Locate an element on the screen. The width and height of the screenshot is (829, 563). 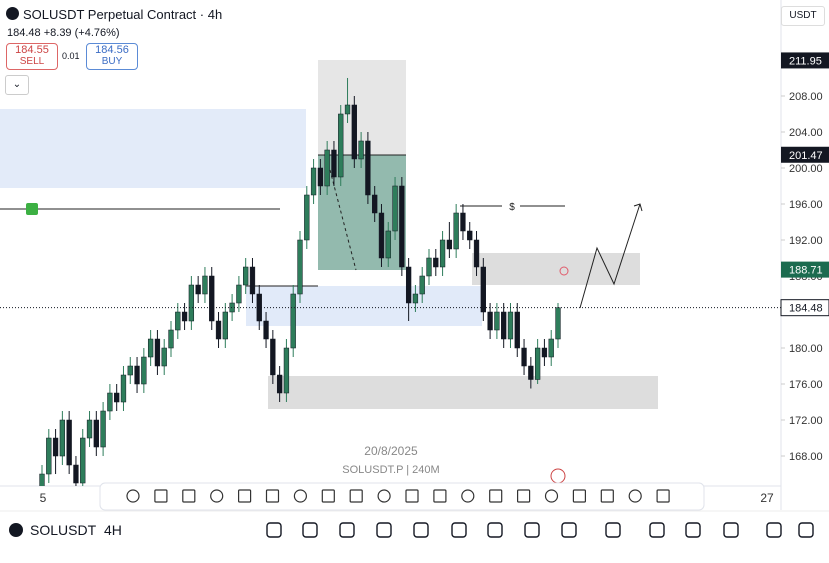
symbol-title: SOLUSDT Perpetual Contract · 4h is located at coordinates (123, 14).